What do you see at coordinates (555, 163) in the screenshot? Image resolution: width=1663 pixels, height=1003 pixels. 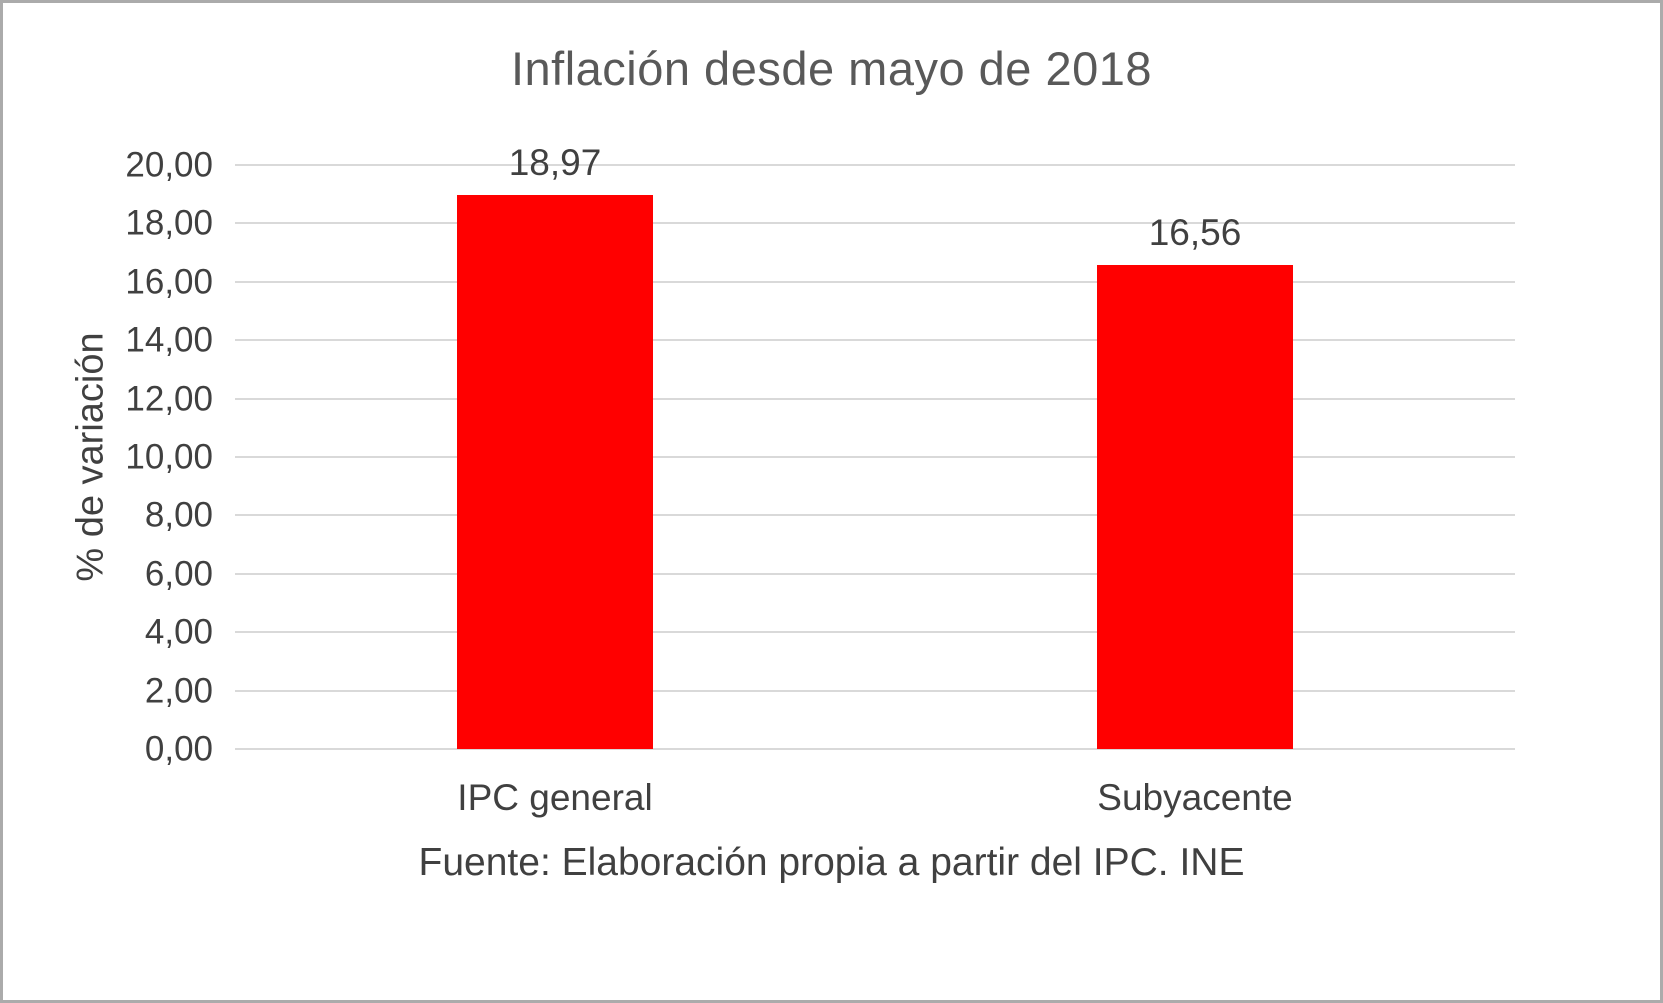 I see `bar-value-label: 18,97` at bounding box center [555, 163].